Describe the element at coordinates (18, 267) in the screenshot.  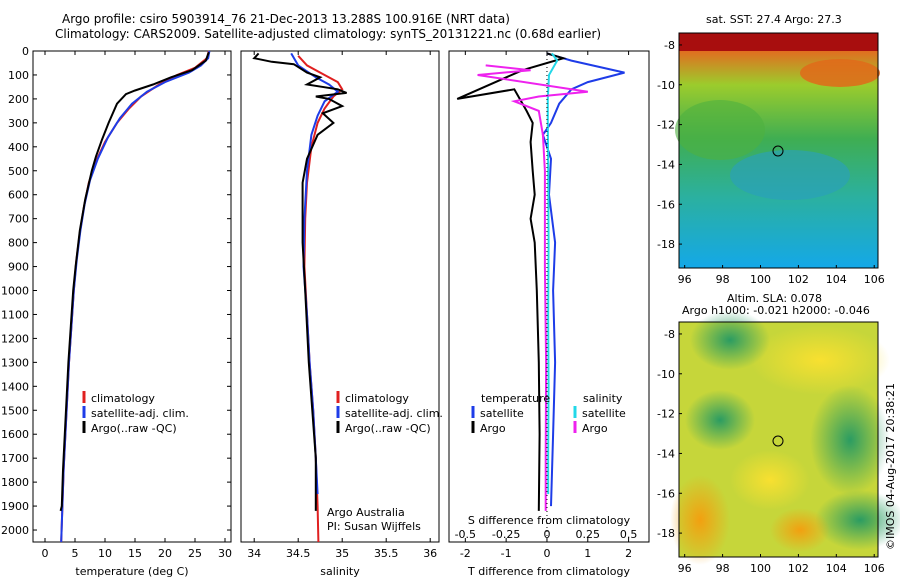
I see `y-tick-label: 900` at that location.